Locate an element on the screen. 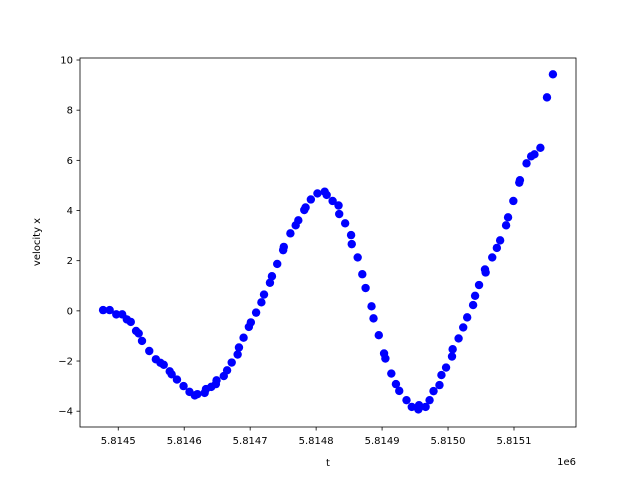 The image size is (640, 484). y-tick-label: −2 is located at coordinates (65, 362).